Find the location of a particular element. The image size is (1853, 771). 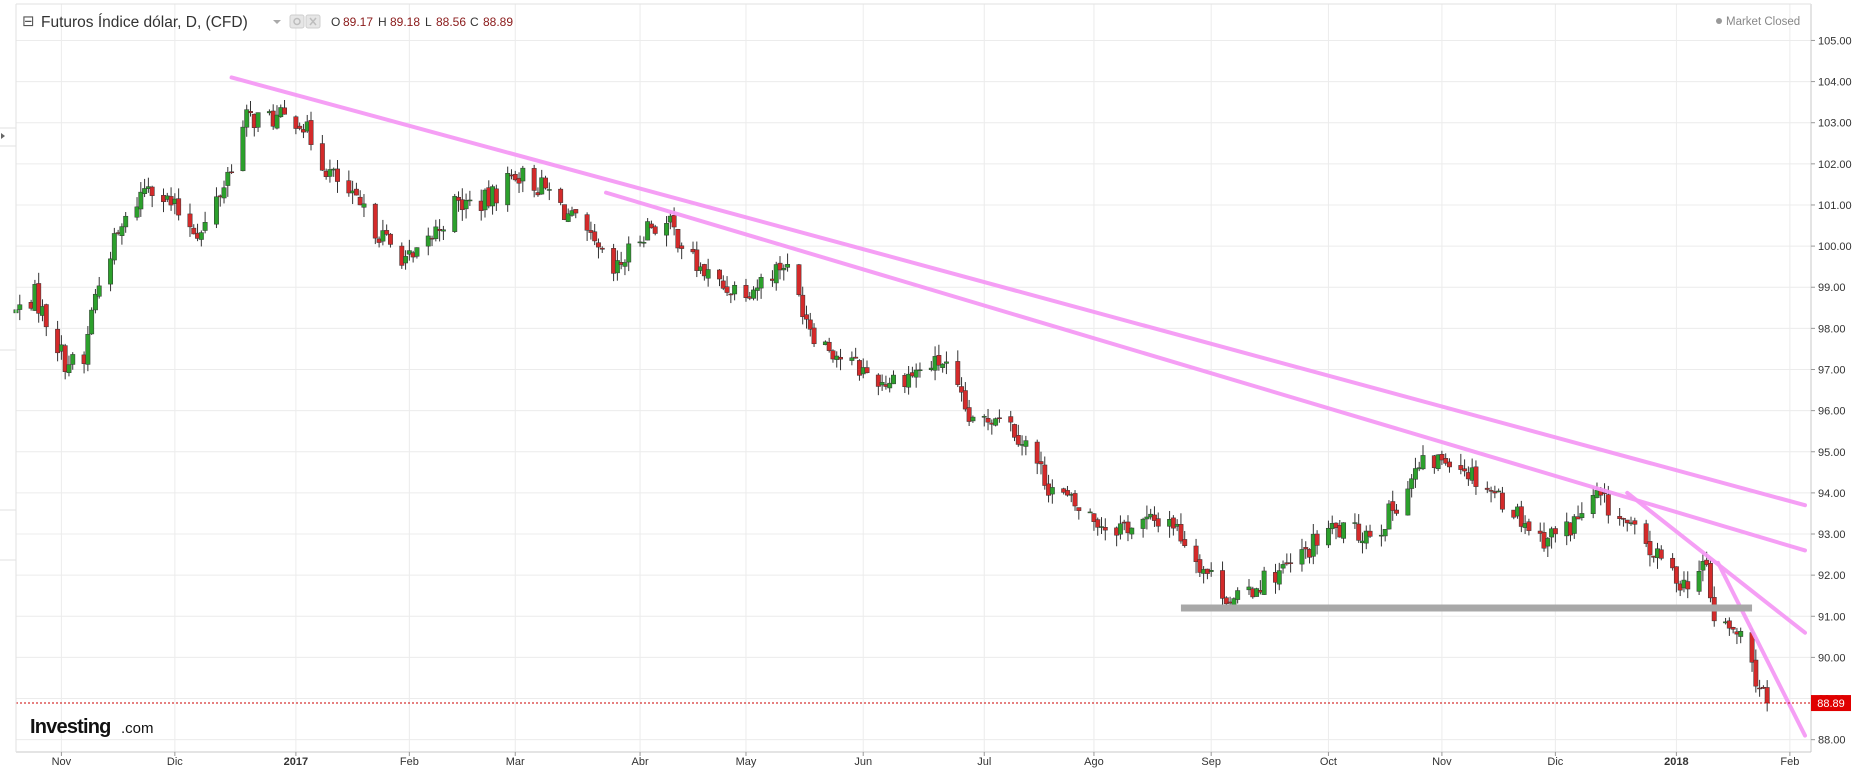

x-tick-label: Feb is located at coordinates (1789, 762).